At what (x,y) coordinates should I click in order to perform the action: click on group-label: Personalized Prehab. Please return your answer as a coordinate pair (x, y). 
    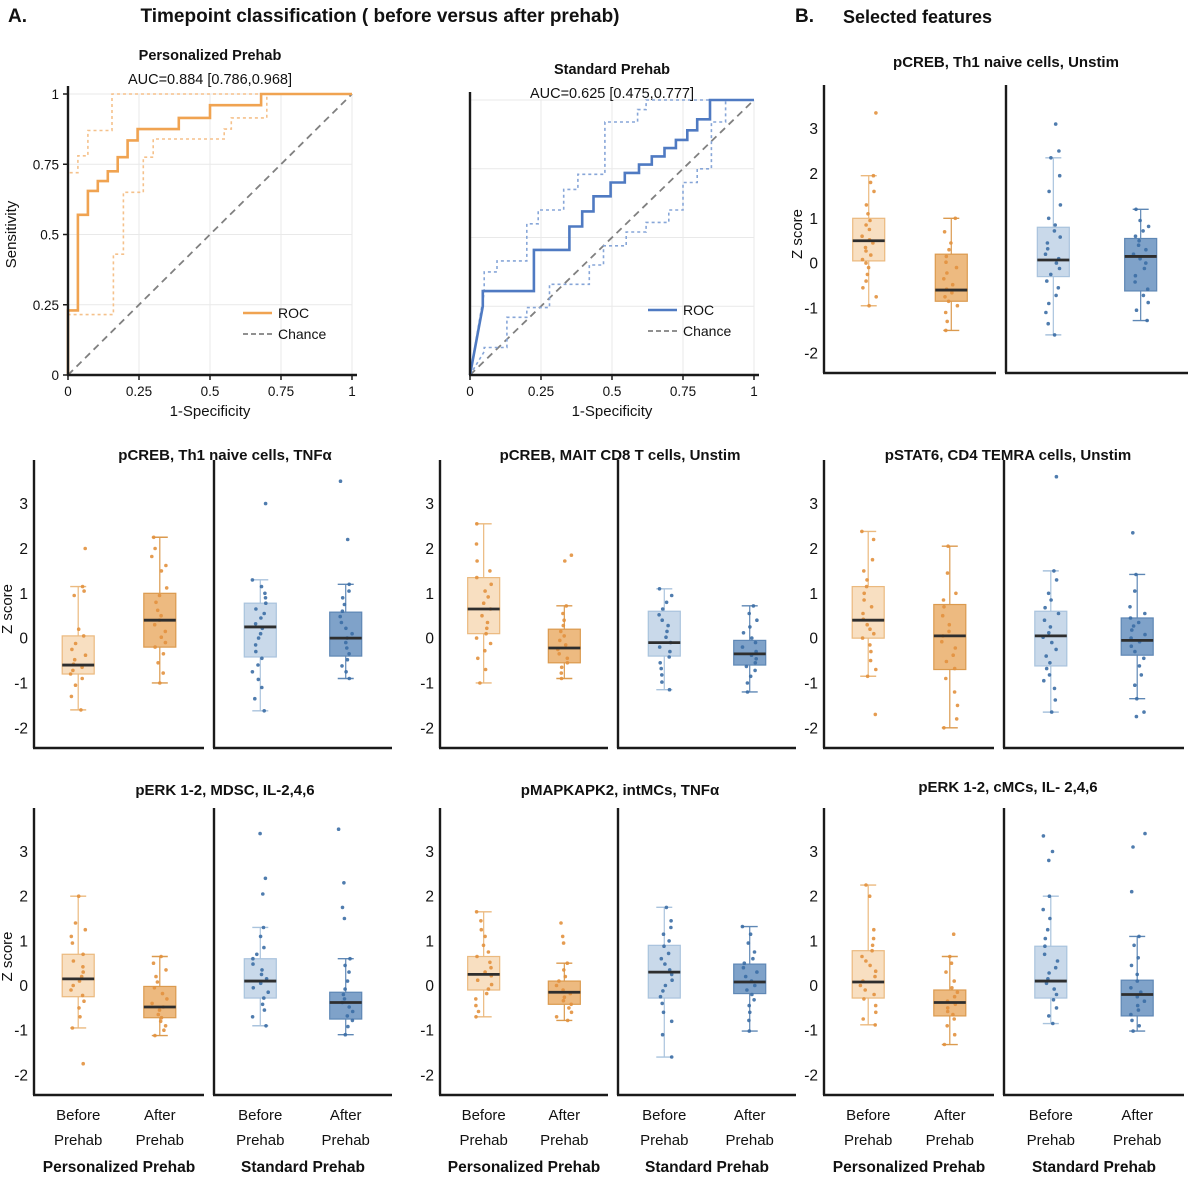
    Looking at the image, I should click on (524, 1167).